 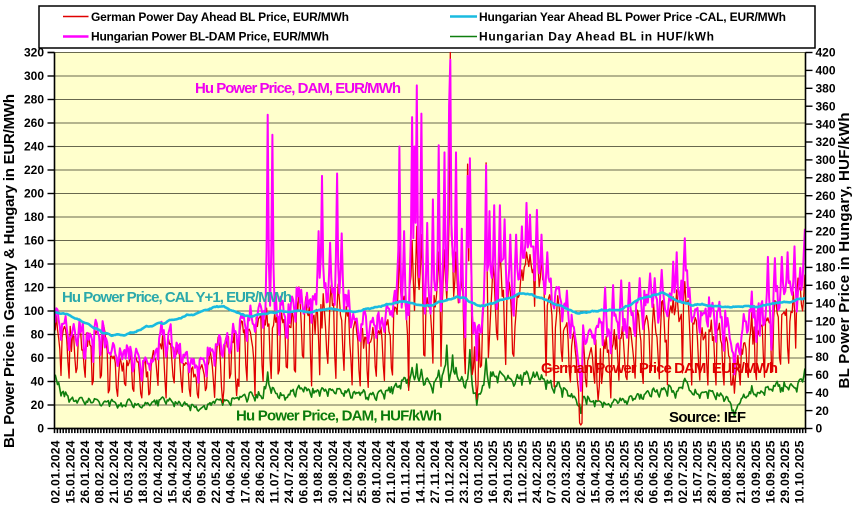 What do you see at coordinates (143, 471) in the screenshot?
I see `svg-text: 18.03.2024` at bounding box center [143, 471].